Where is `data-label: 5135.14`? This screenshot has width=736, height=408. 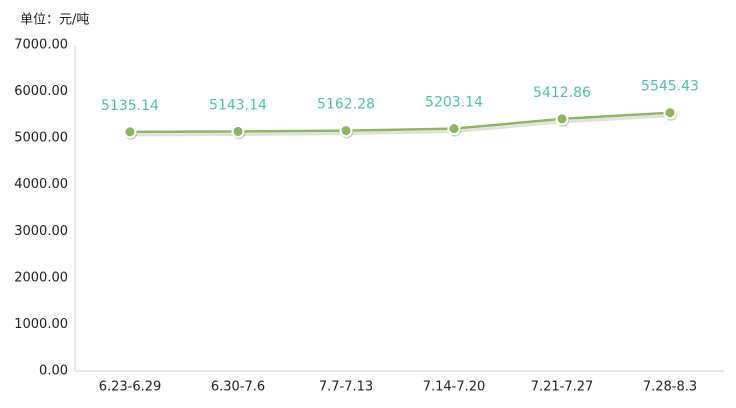 data-label: 5135.14 is located at coordinates (130, 106).